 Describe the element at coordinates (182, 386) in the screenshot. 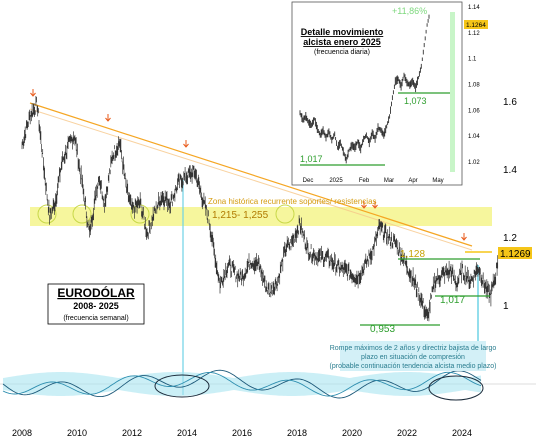

I see `oscillator-circle-2014` at that location.